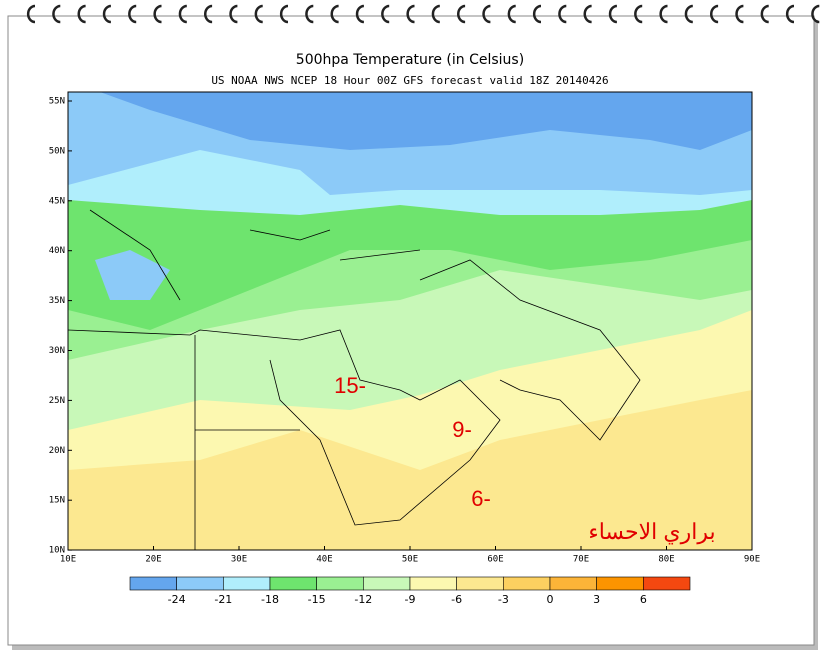 This screenshot has width=828, height=659. I want to click on lat-label: 55N, so click(57, 102).